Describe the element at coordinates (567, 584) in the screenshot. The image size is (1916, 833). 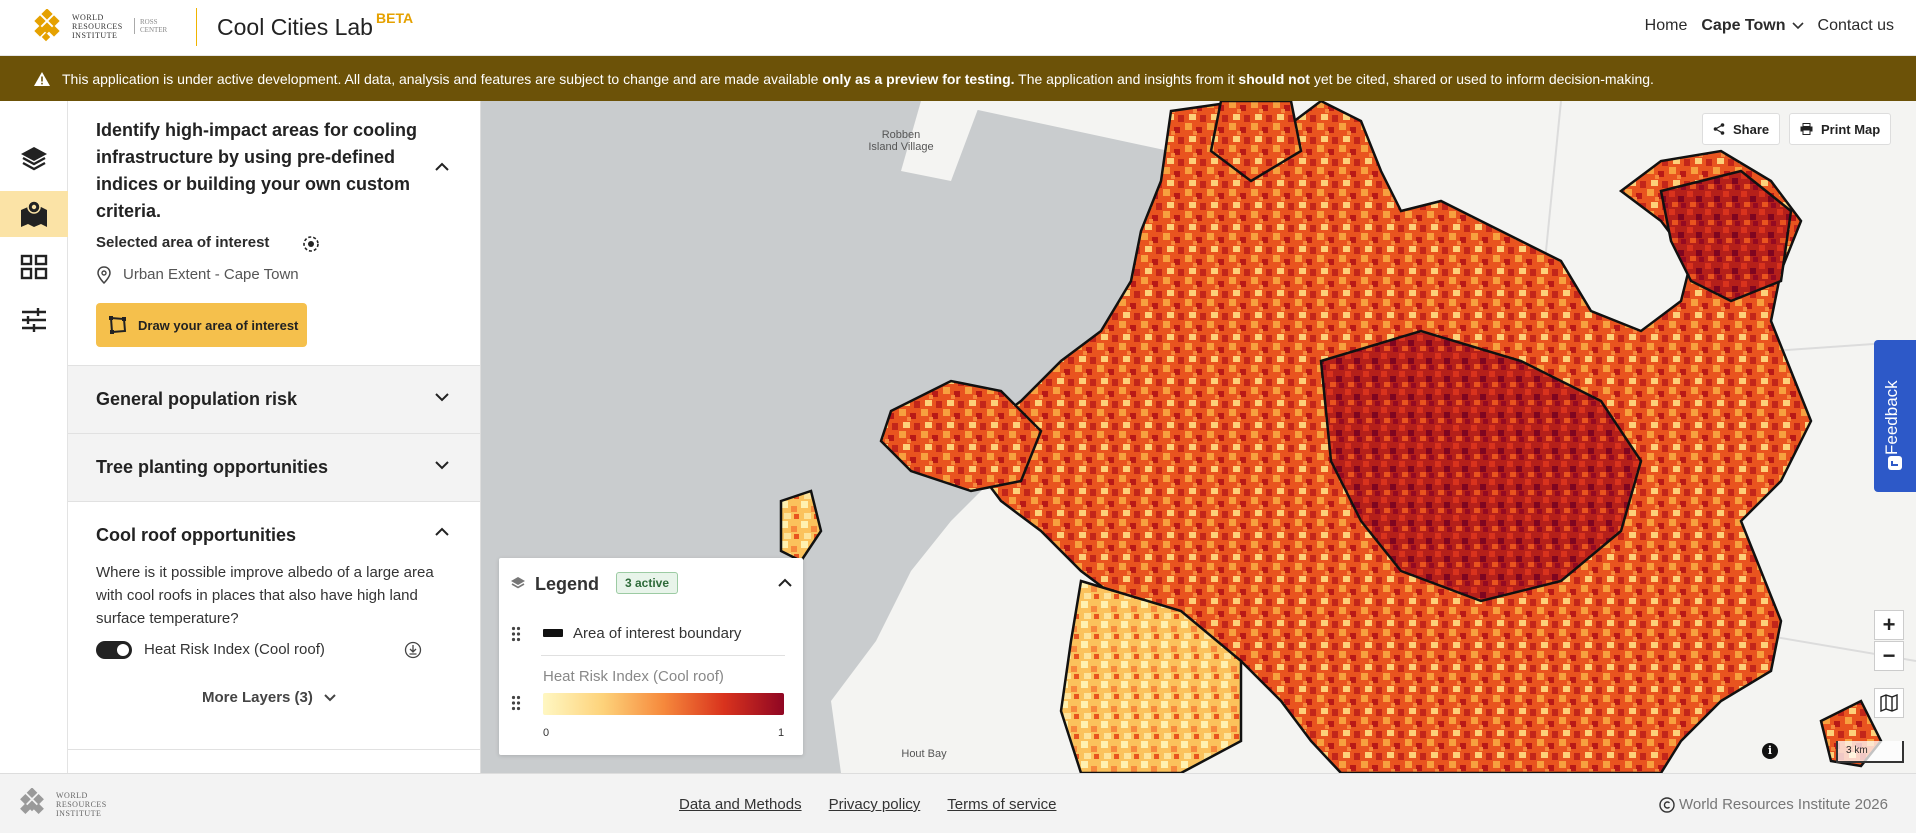
I see `legend-title: Legend` at that location.